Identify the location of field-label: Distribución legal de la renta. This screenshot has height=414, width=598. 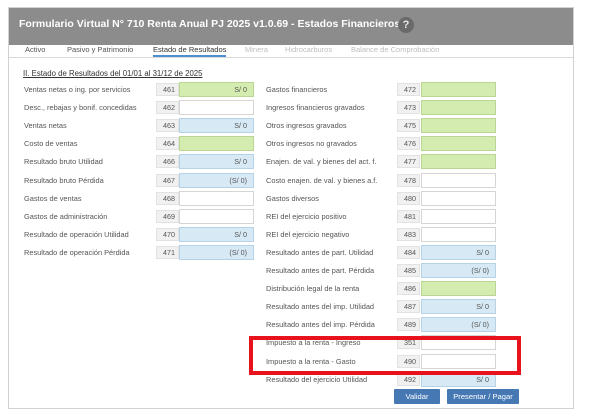
(313, 289).